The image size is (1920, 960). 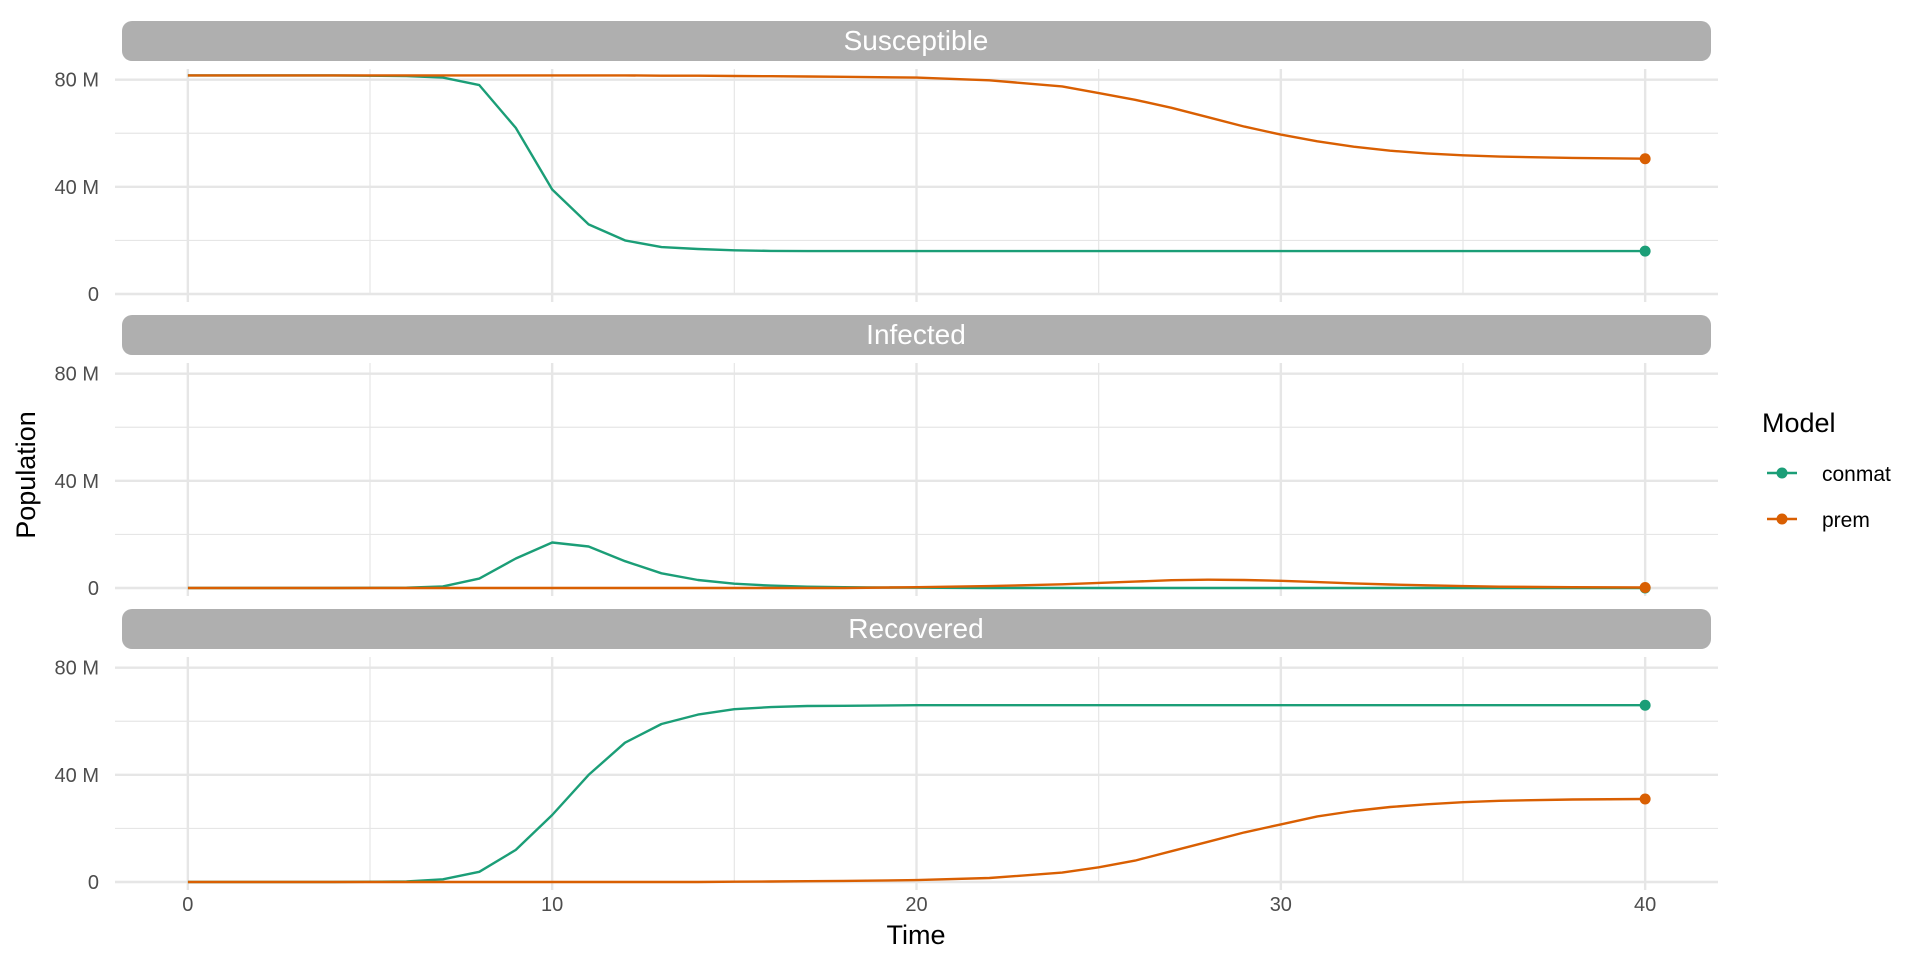 I want to click on facet-strip-label: Susceptible, so click(x=916, y=40).